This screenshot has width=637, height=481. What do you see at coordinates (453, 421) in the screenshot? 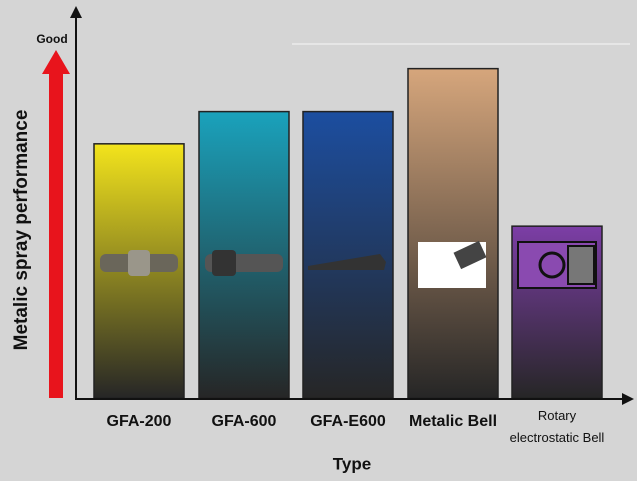
I see `x-tick-label: Metalic Bell` at bounding box center [453, 421].